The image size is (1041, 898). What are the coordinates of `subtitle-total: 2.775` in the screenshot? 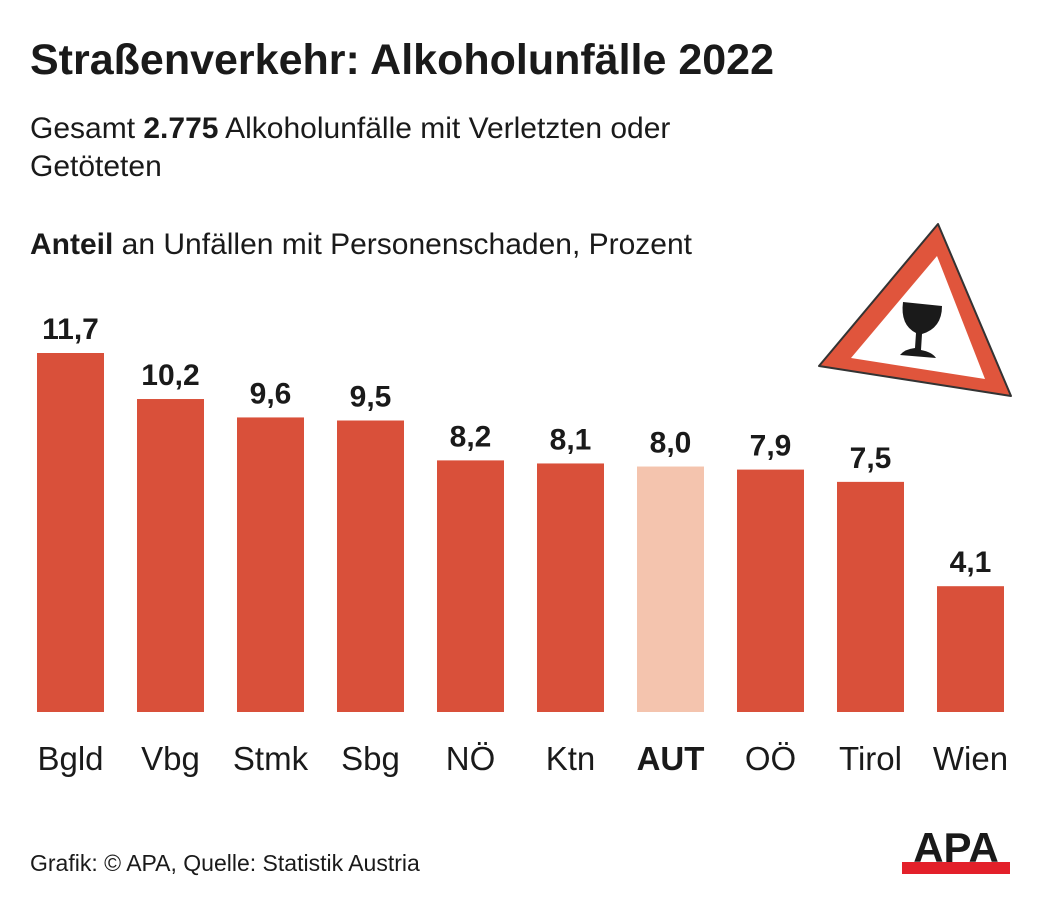 It's located at (181, 128).